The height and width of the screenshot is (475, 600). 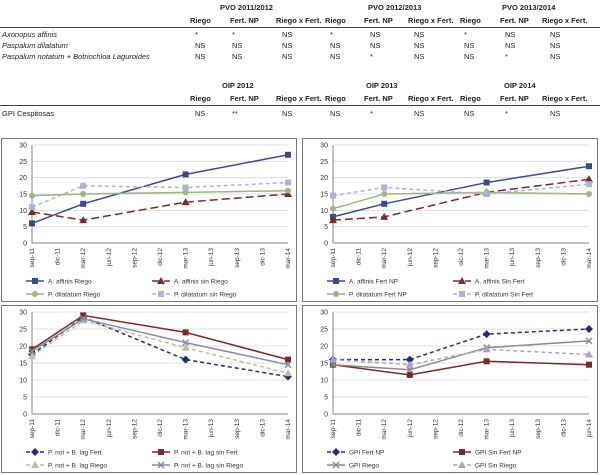 What do you see at coordinates (504, 295) in the screenshot?
I see `legend-label: P. dilatatum Sin Fert` at bounding box center [504, 295].